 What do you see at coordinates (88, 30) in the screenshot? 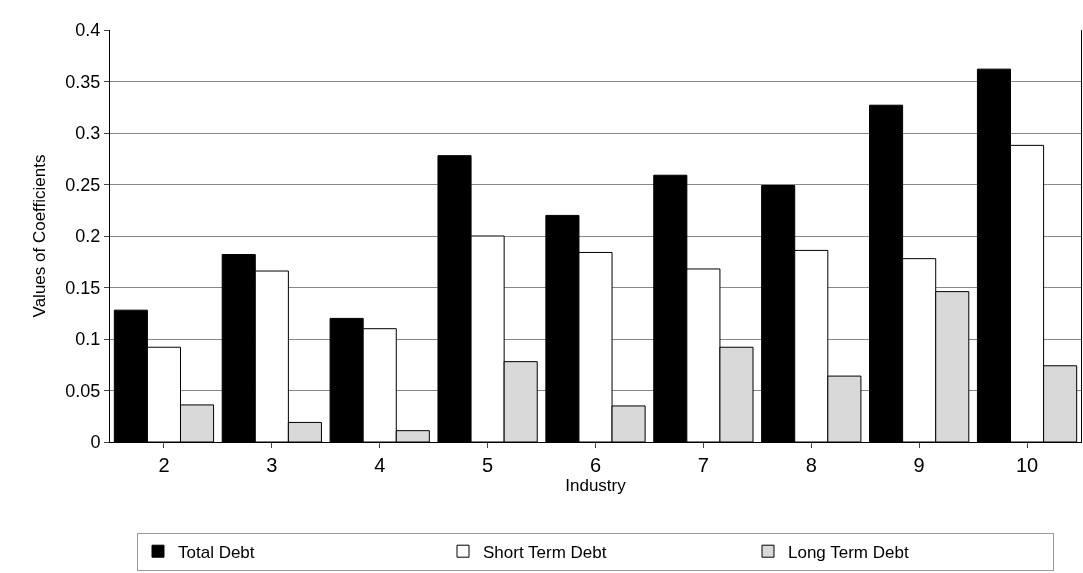
I see `y-tick-label: 0.4` at bounding box center [88, 30].